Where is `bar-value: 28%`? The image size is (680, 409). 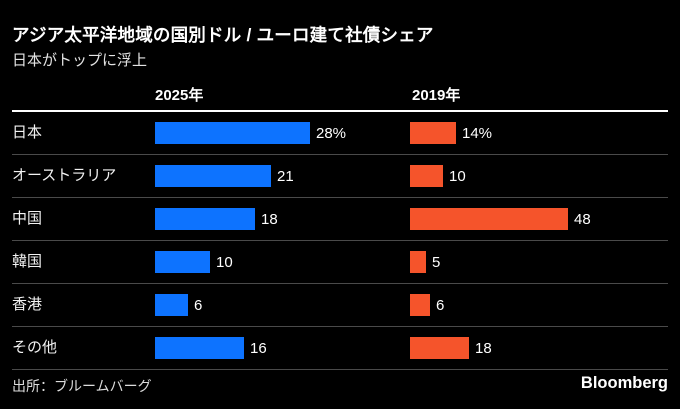 bar-value: 28% is located at coordinates (331, 133).